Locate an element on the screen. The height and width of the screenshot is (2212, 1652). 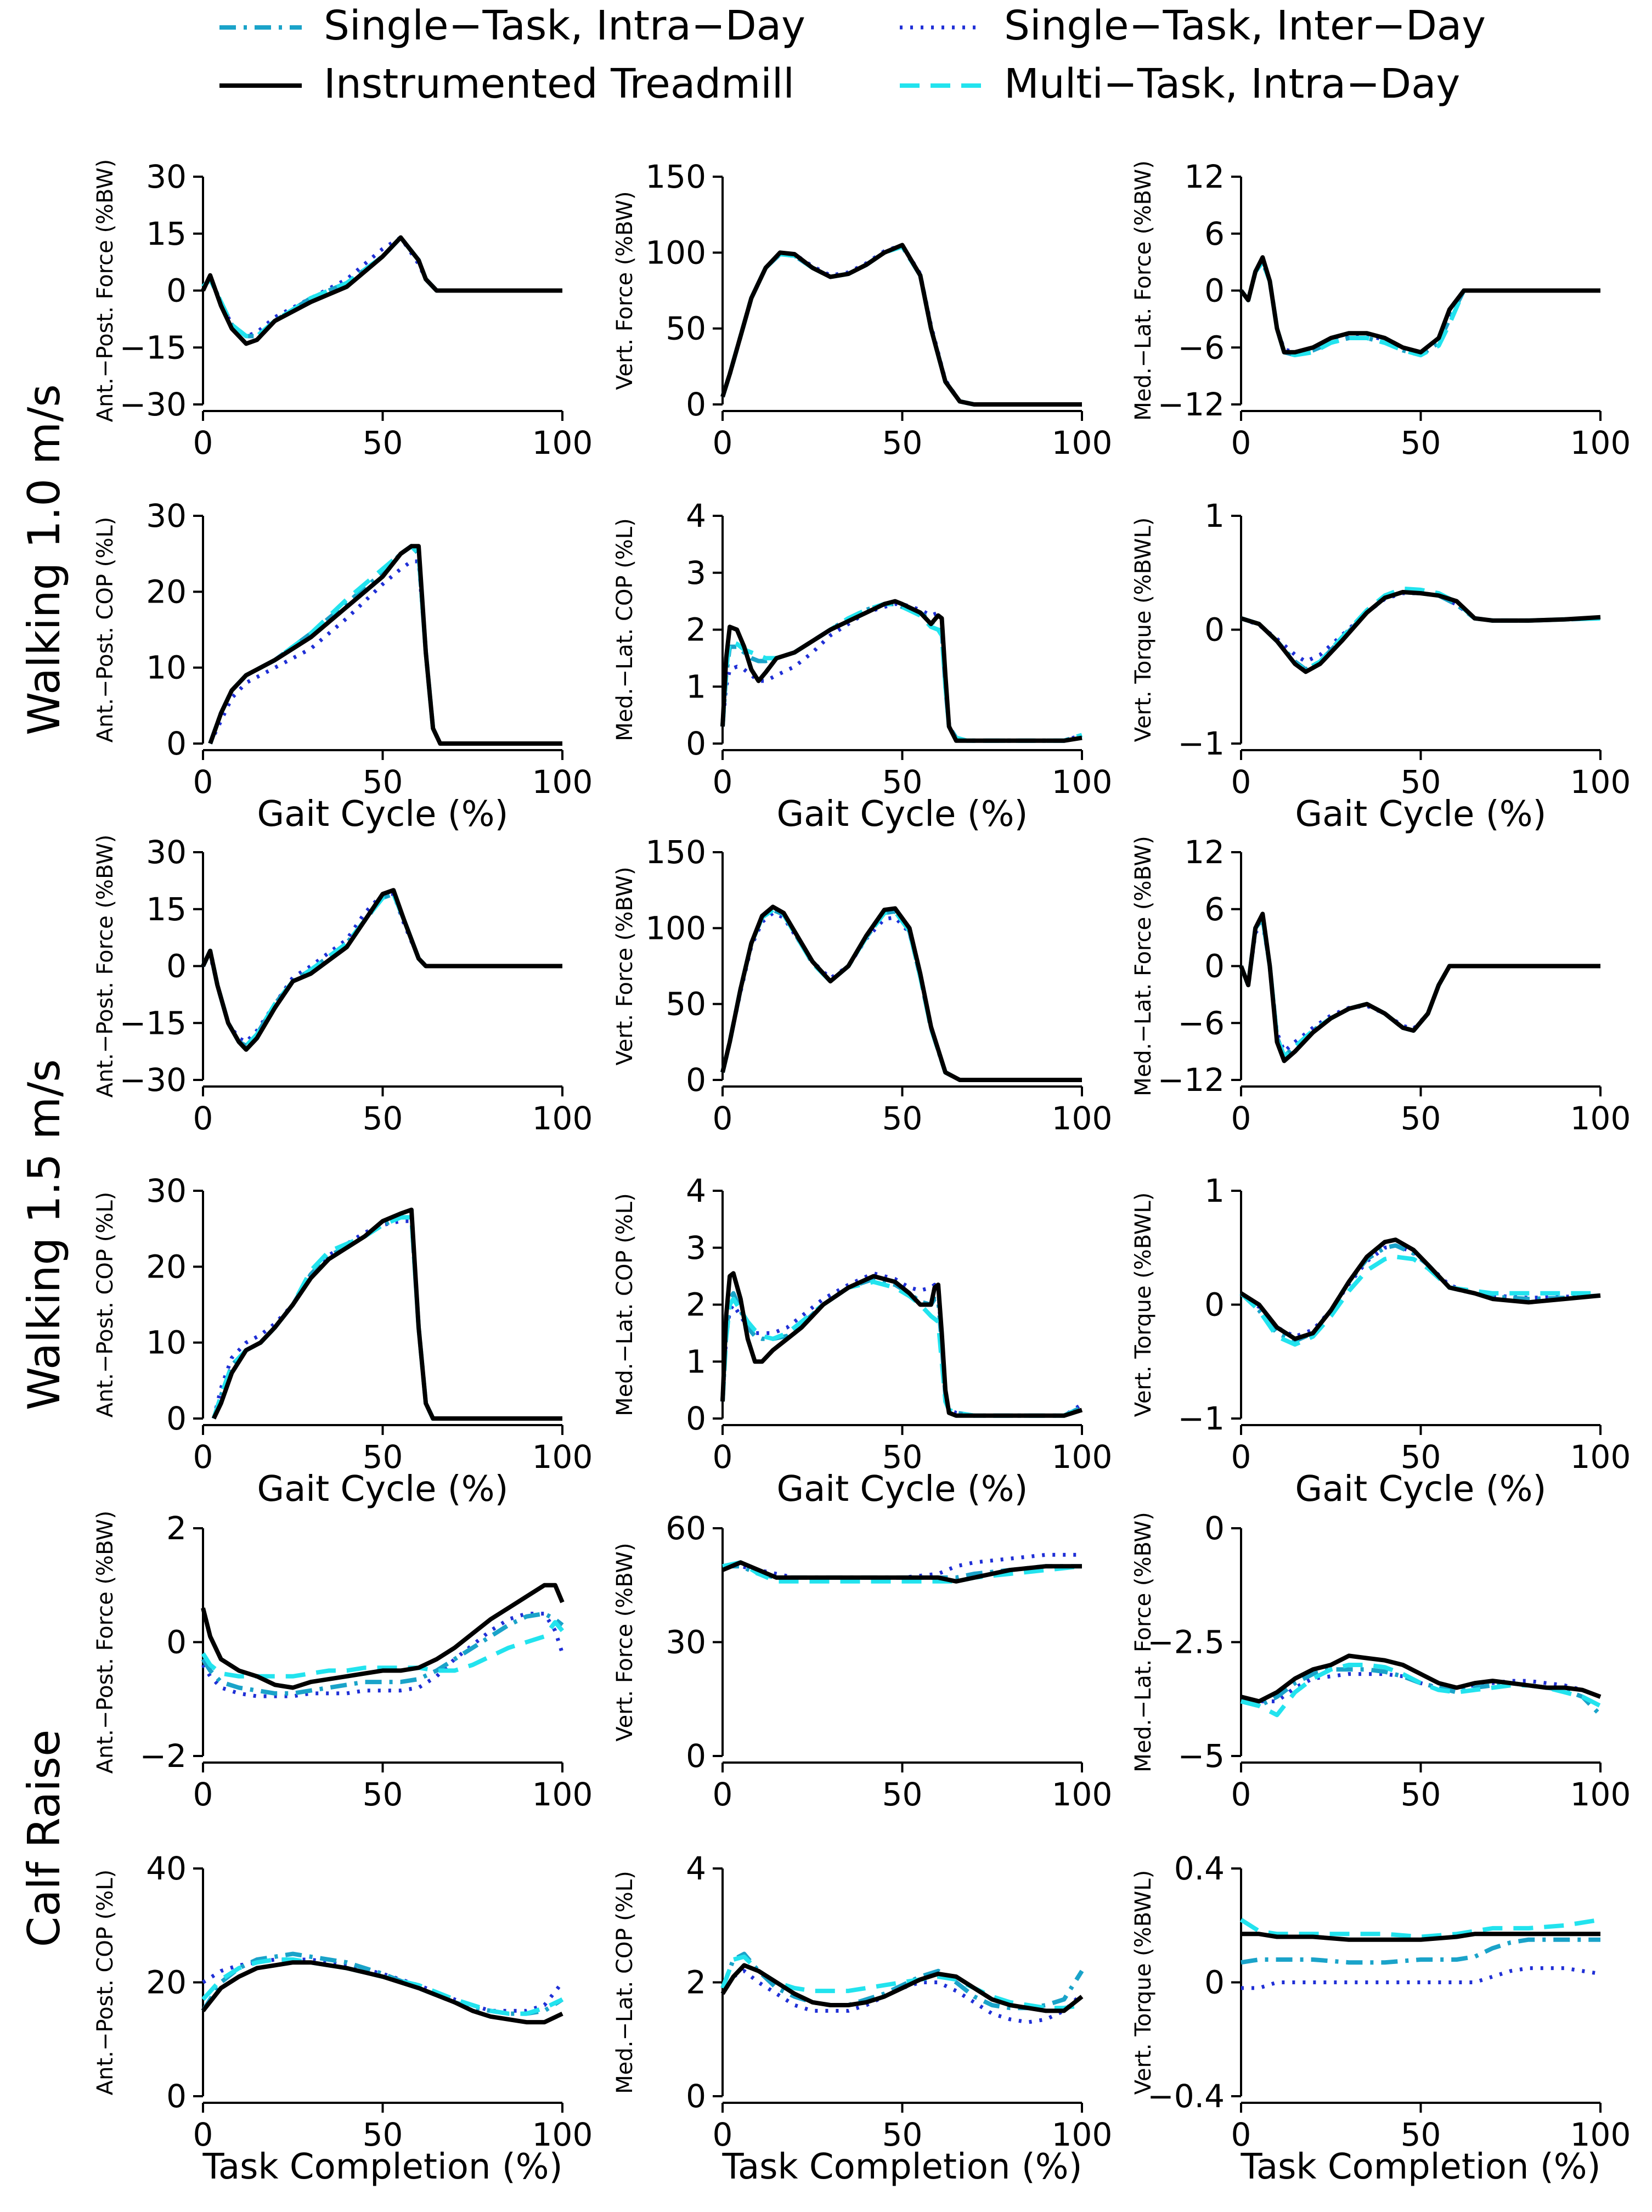
y-axis-label: Ant.−Post. Force (%BW) is located at coordinates (105, 1643).